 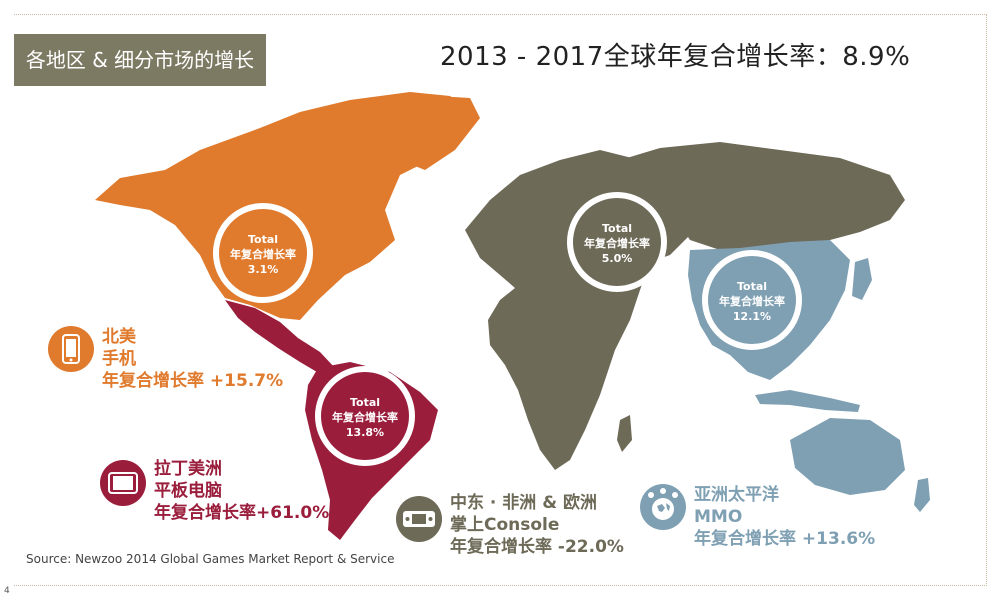 I want to click on region-name: 北美, so click(x=119, y=337).